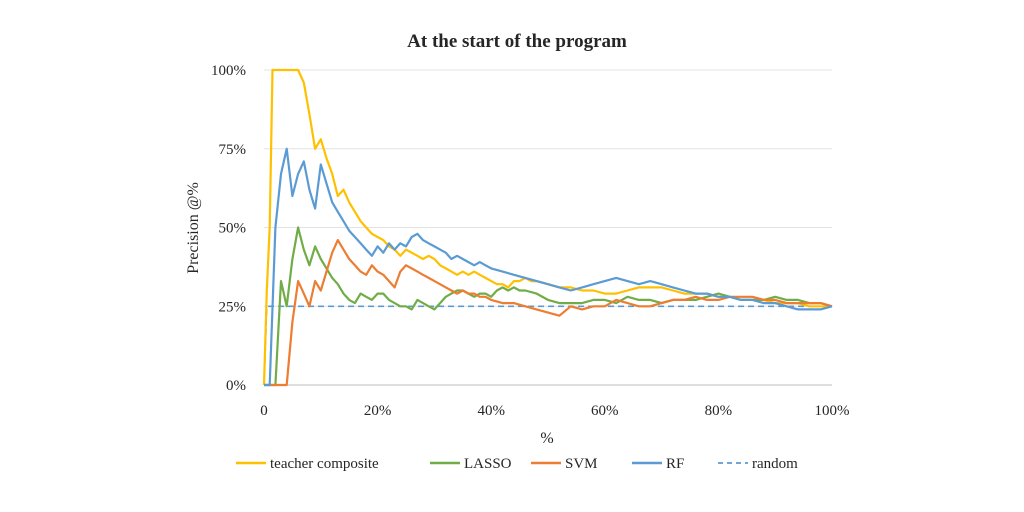 The width and height of the screenshot is (1024, 512). What do you see at coordinates (719, 411) in the screenshot?
I see `x-tick-label: 80%` at bounding box center [719, 411].